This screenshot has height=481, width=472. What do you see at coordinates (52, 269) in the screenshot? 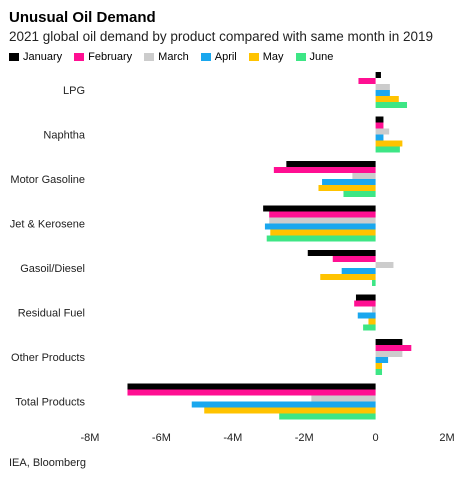
I see `category-label: Gasoil/Diesel` at bounding box center [52, 269].